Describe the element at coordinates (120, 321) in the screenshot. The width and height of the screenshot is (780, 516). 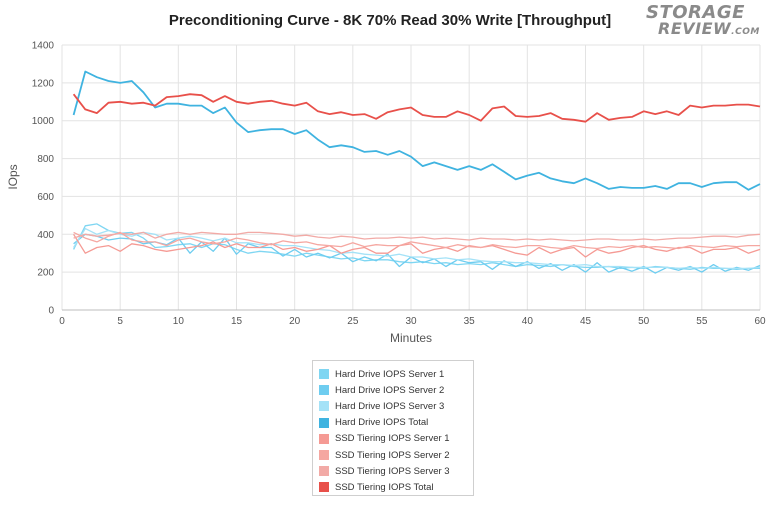
I see `x-tick-label: 5` at that location.